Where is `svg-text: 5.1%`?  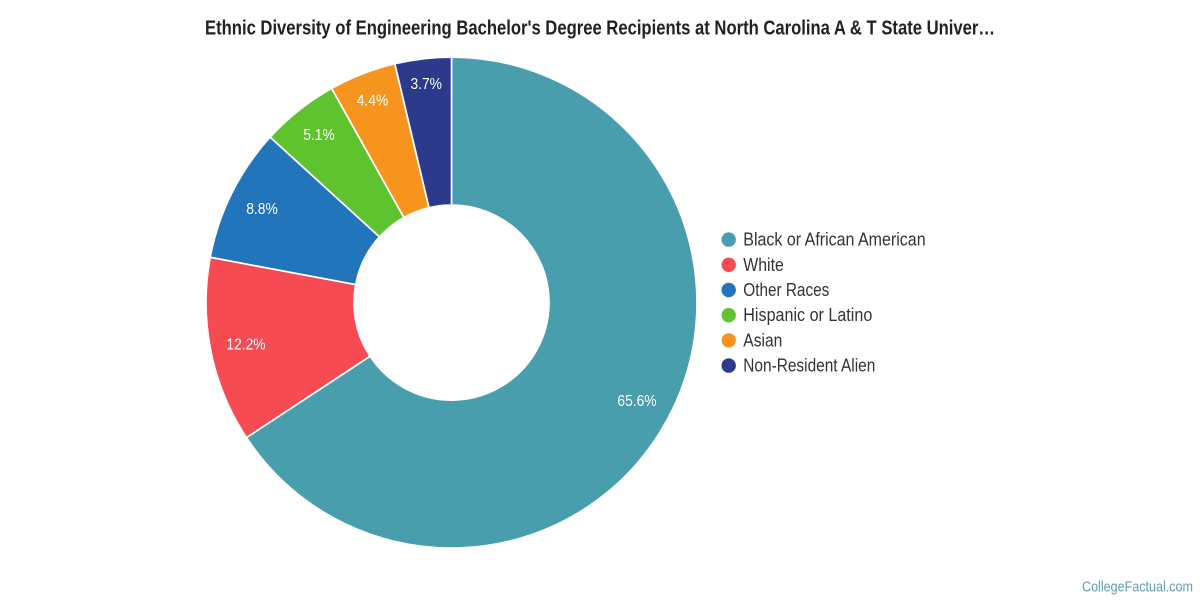 svg-text: 5.1% is located at coordinates (319, 135).